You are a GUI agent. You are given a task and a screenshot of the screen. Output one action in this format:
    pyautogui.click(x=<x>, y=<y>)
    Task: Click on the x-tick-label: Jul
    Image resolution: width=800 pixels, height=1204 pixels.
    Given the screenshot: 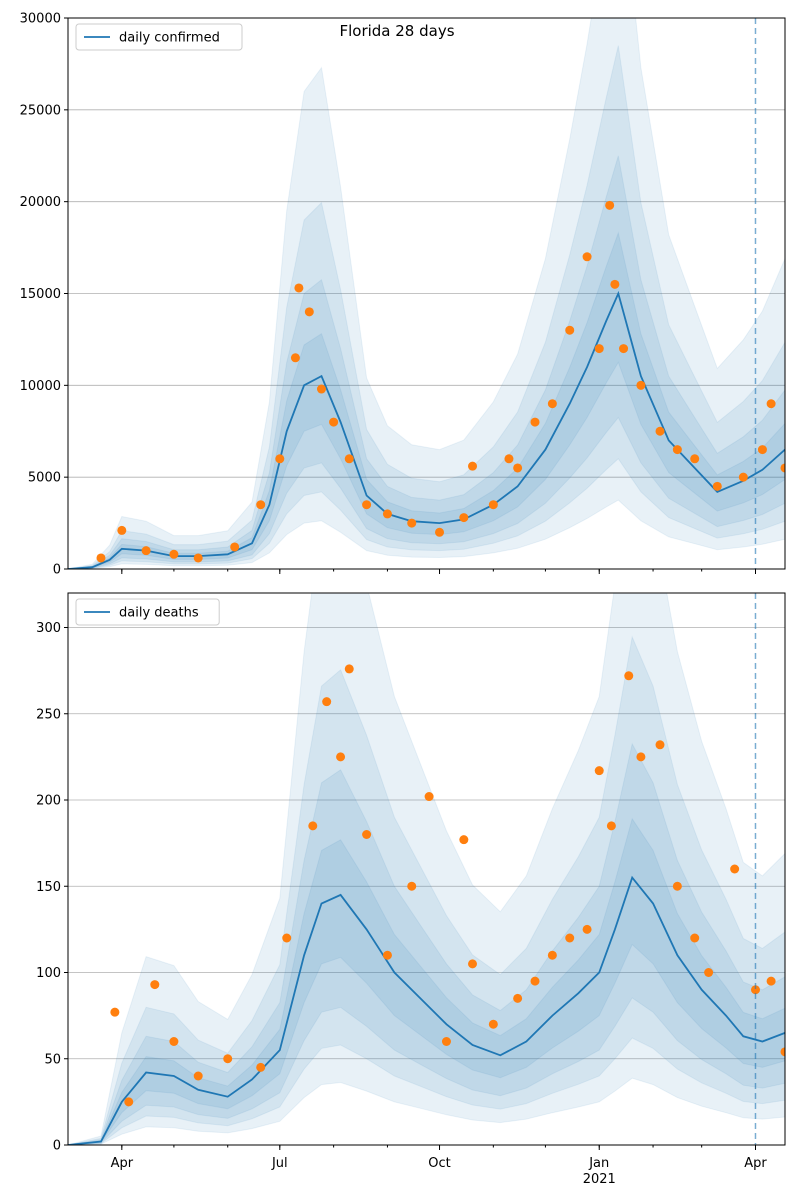 What is the action you would take?
    pyautogui.click(x=279, y=1163)
    